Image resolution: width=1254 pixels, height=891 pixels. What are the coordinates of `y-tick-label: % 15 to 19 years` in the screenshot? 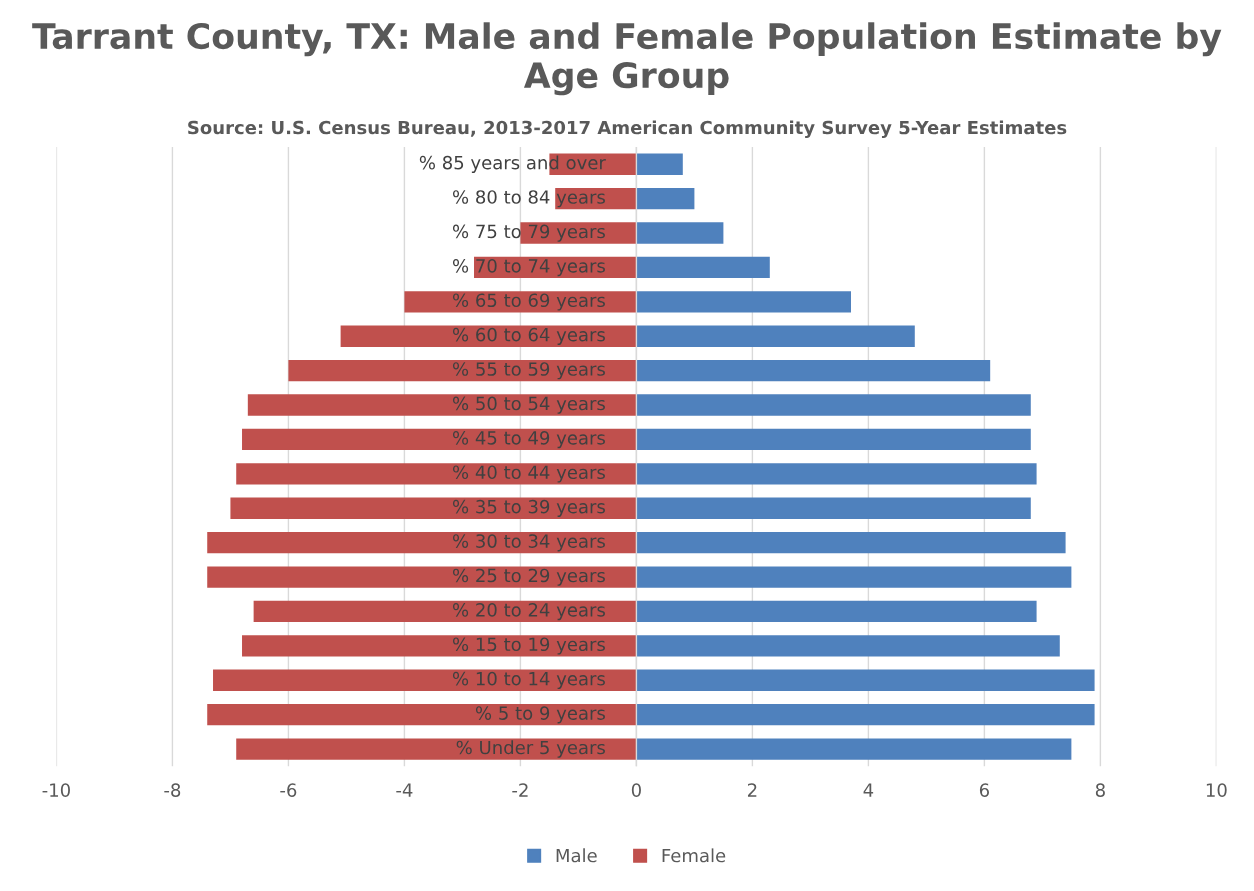 It's located at (528, 646).